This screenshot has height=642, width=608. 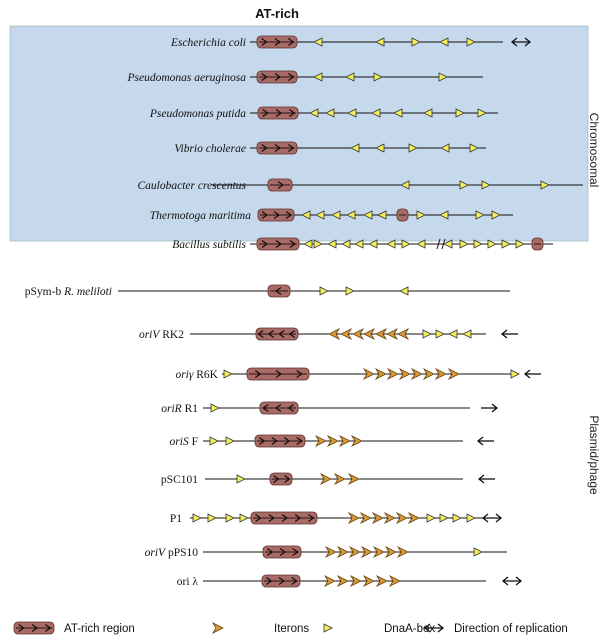 What do you see at coordinates (323, 113) in the screenshot?
I see `origin-row: Pseudomonas putida` at bounding box center [323, 113].